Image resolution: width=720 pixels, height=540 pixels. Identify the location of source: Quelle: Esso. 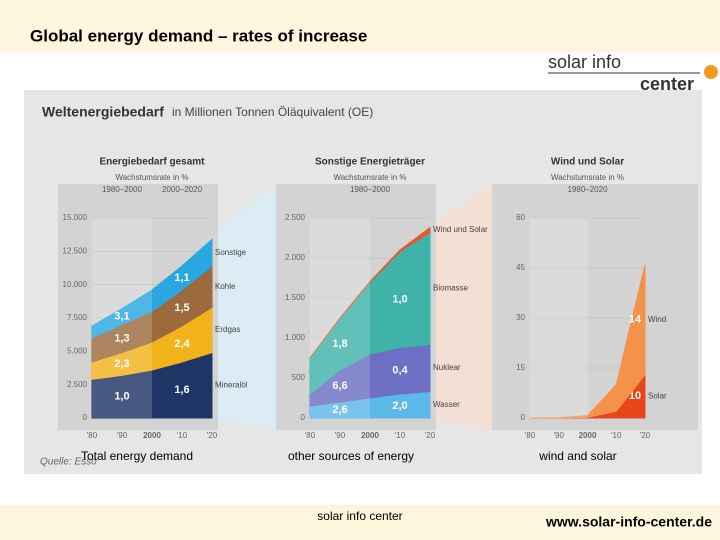
(68, 462).